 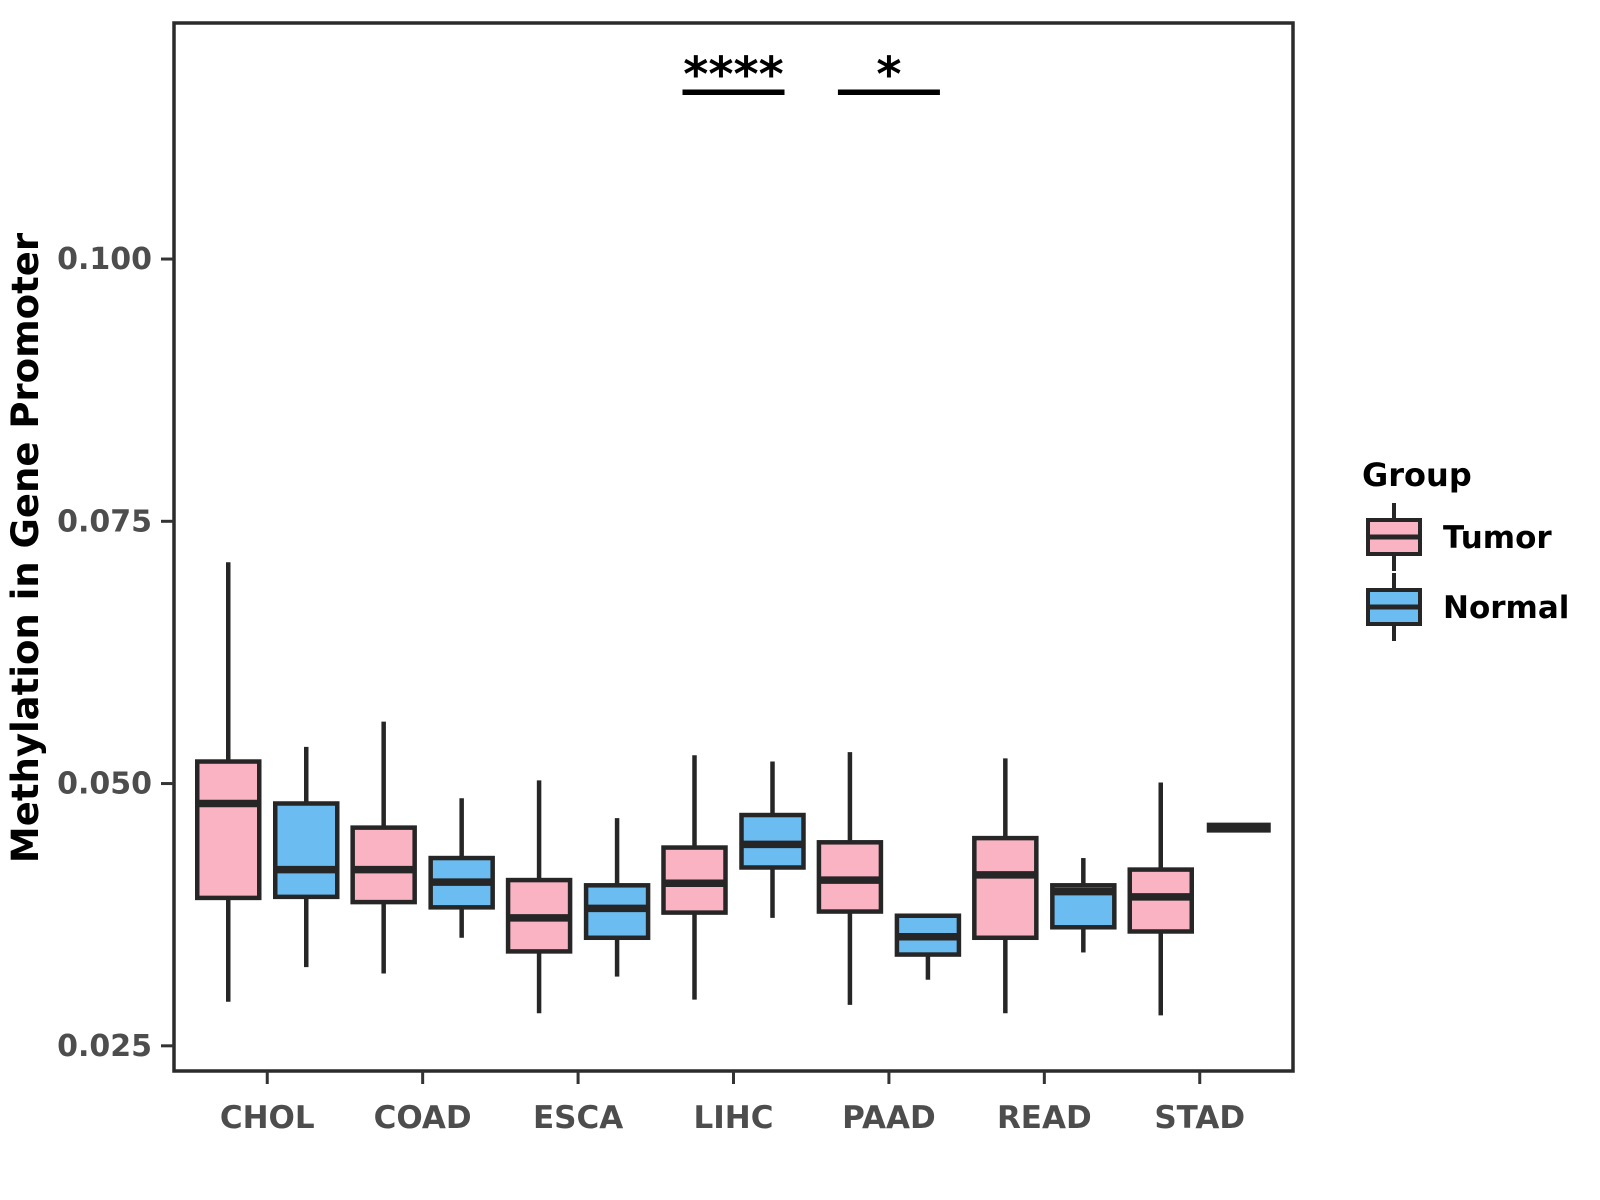 What do you see at coordinates (1160, 899) in the screenshot?
I see `box-stad-tumor` at bounding box center [1160, 899].